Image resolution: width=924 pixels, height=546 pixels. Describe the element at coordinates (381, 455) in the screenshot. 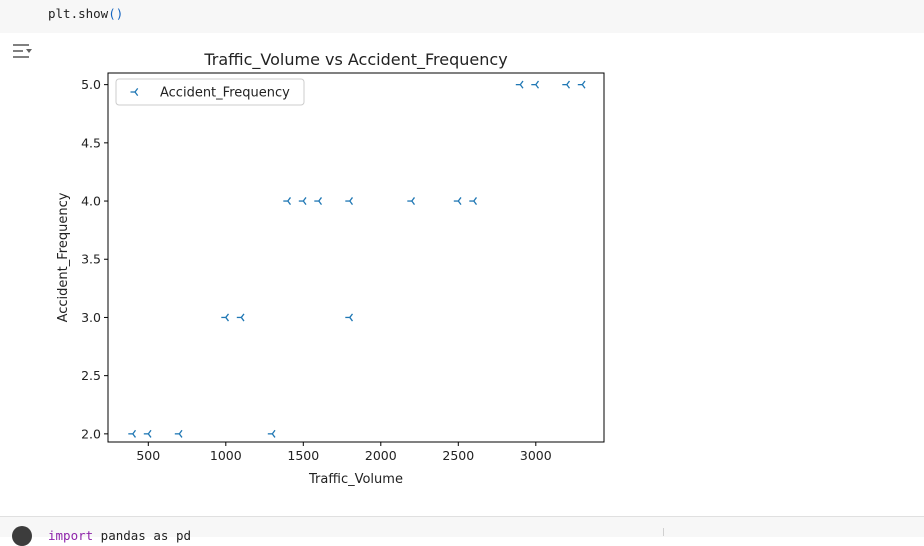

I see `x-tick-label: 2000` at that location.